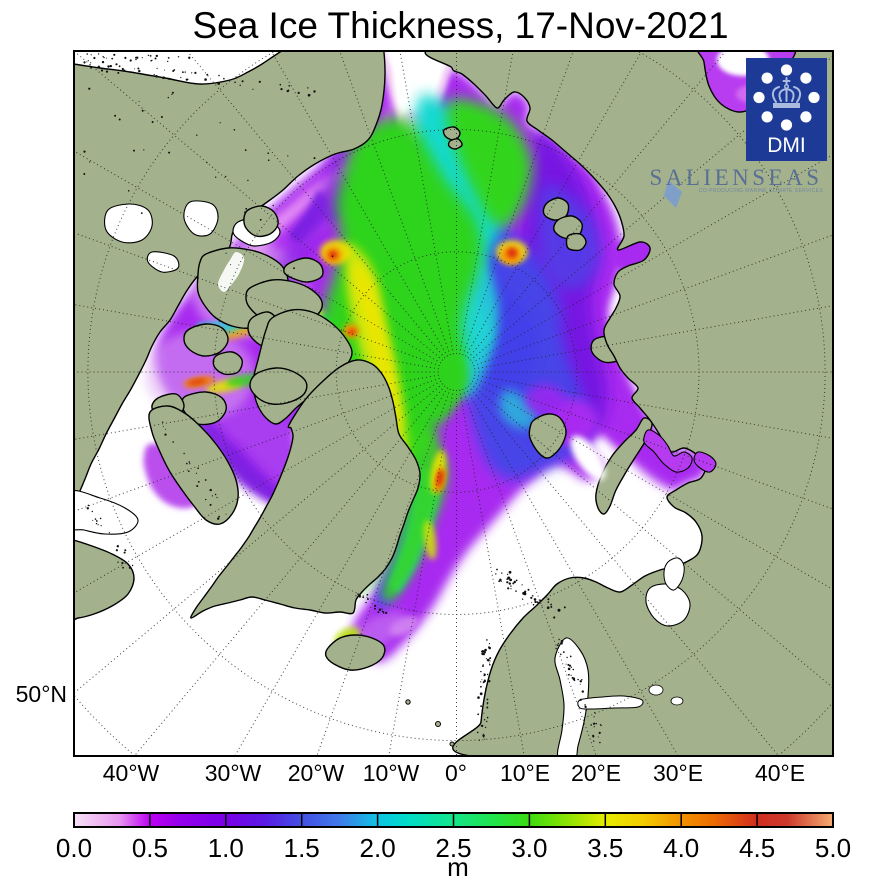 Image resolution: width=869 pixels, height=877 pixels. I want to click on svg-text: 0.5, so click(150, 848).